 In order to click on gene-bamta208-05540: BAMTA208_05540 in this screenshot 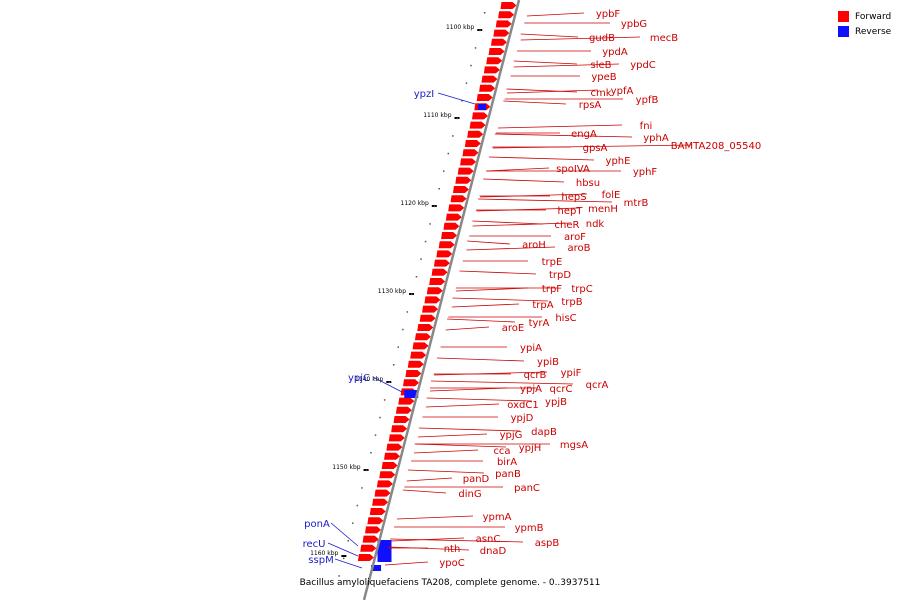, I will do `click(626, 146)`.